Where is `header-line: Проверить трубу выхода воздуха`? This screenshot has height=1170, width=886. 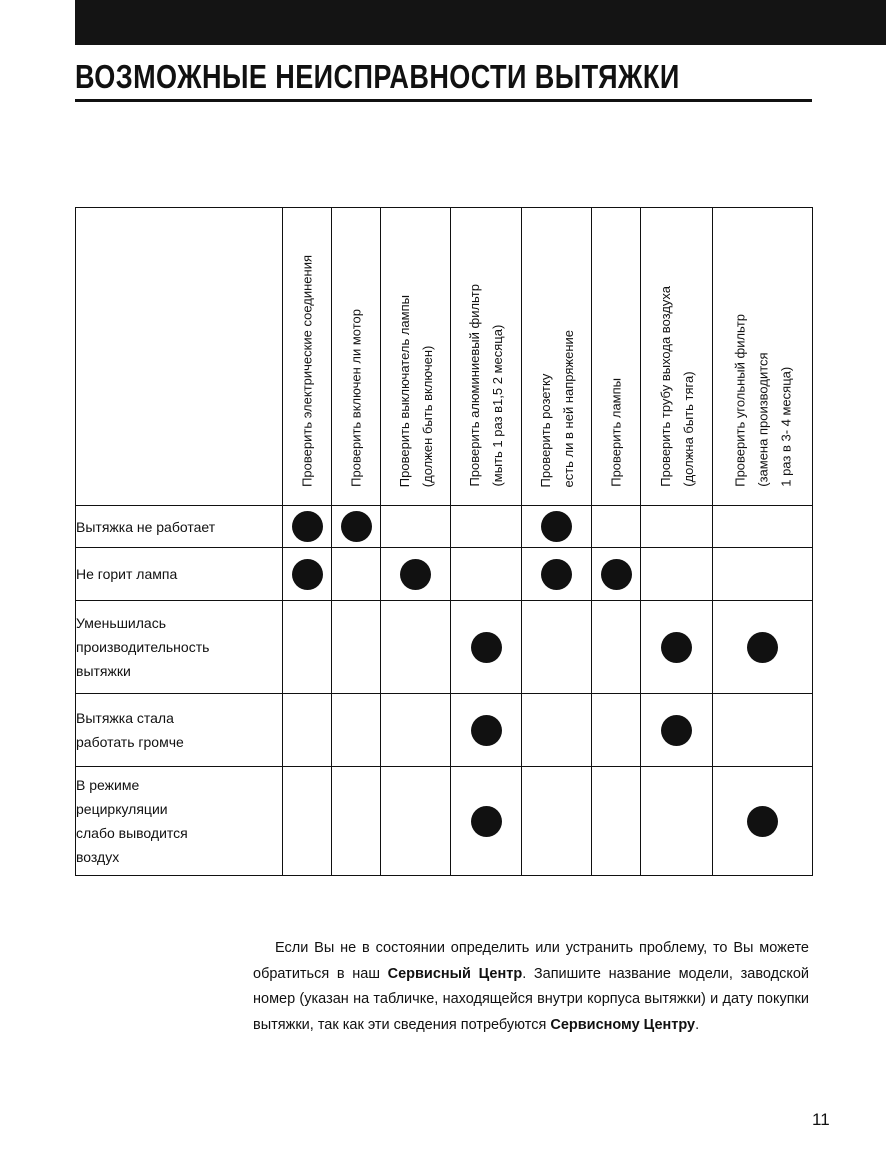
header-line: Проверить трубу выхода воздуха is located at coordinates (665, 386).